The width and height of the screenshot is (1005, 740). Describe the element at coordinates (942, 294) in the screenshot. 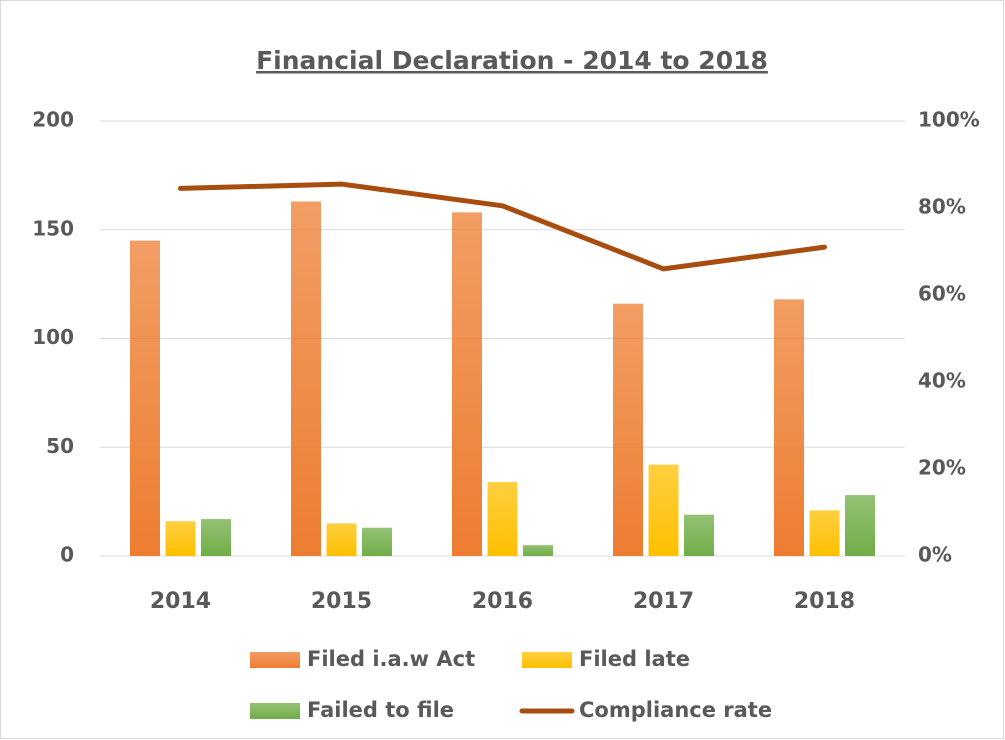

I see `y2-tick-label: 60%` at that location.